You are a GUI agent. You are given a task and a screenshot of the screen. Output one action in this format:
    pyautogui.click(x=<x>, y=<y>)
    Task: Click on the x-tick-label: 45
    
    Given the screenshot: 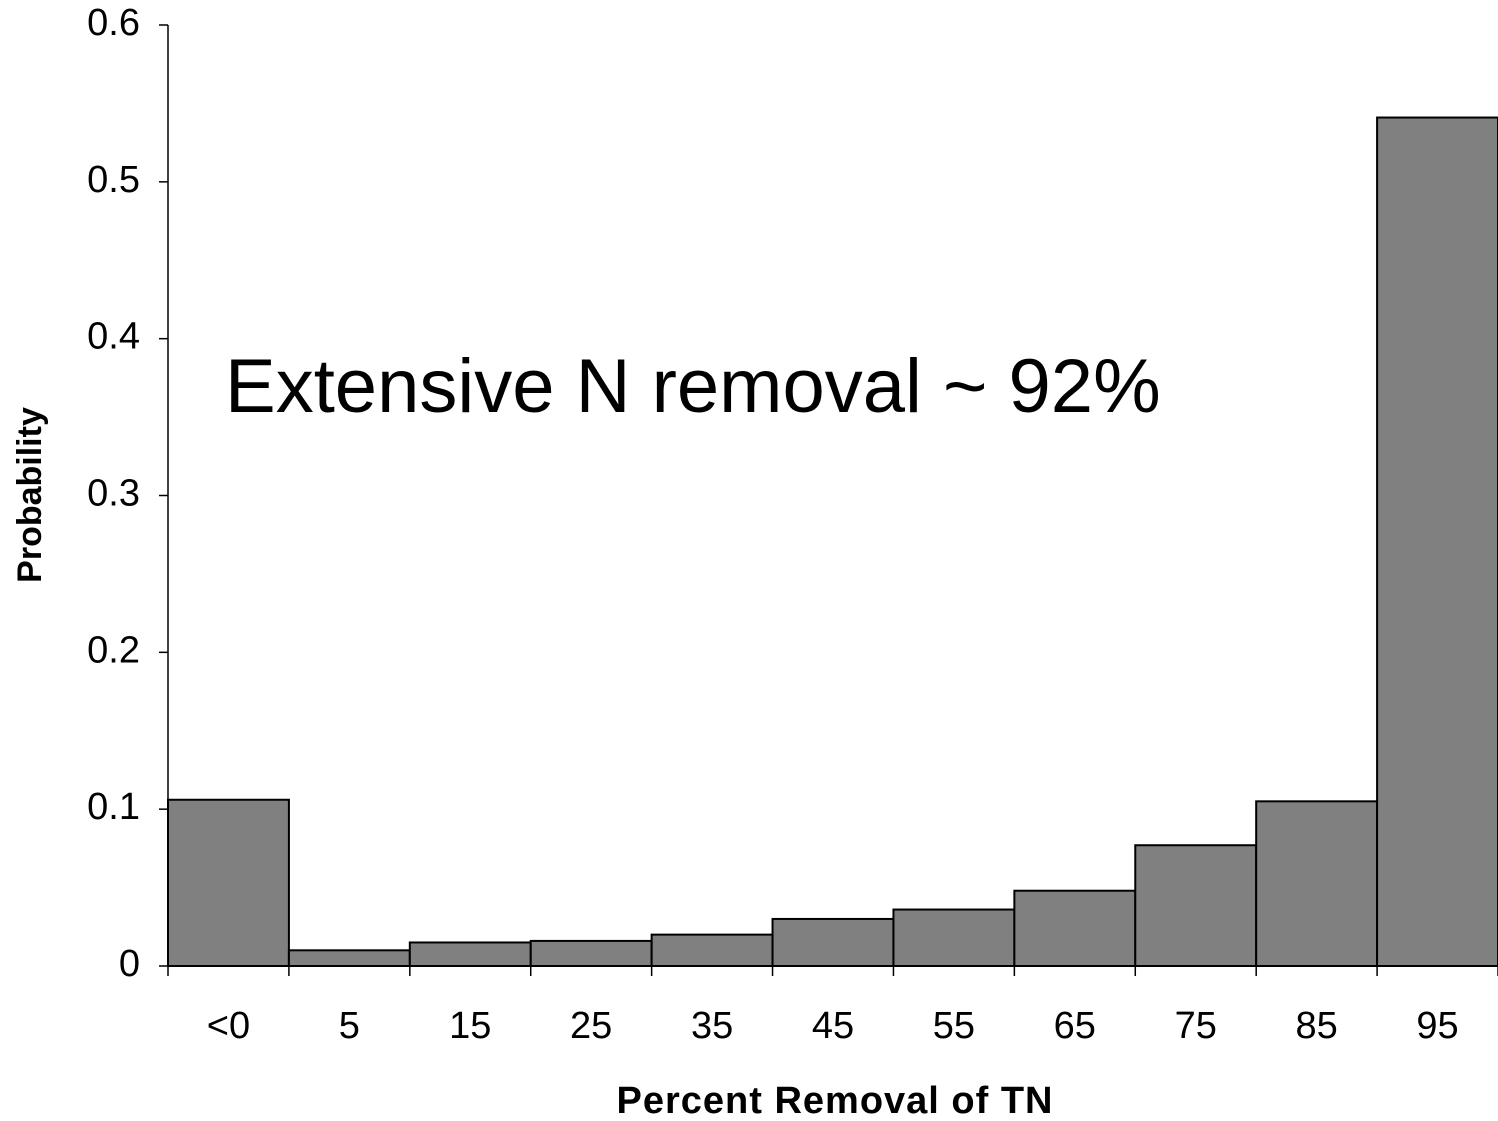 What is the action you would take?
    pyautogui.click(x=833, y=1026)
    